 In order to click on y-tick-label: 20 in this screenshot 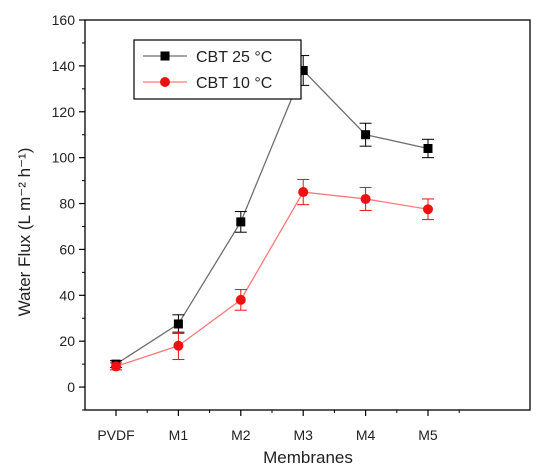, I will do `click(67, 341)`.